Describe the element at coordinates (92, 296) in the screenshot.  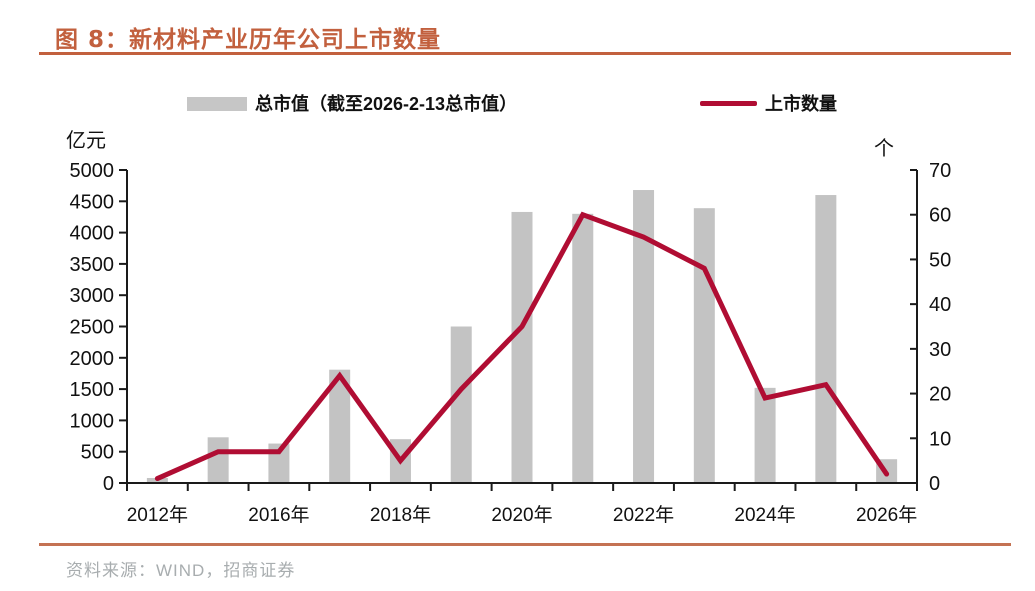
I see `left-axis-tick-label: 3000` at that location.